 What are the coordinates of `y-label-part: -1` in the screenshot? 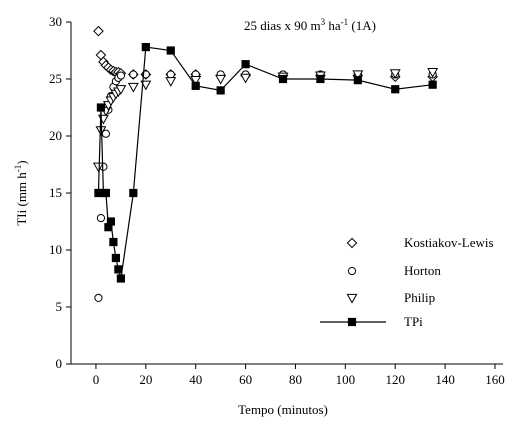 It's located at (18, 169).